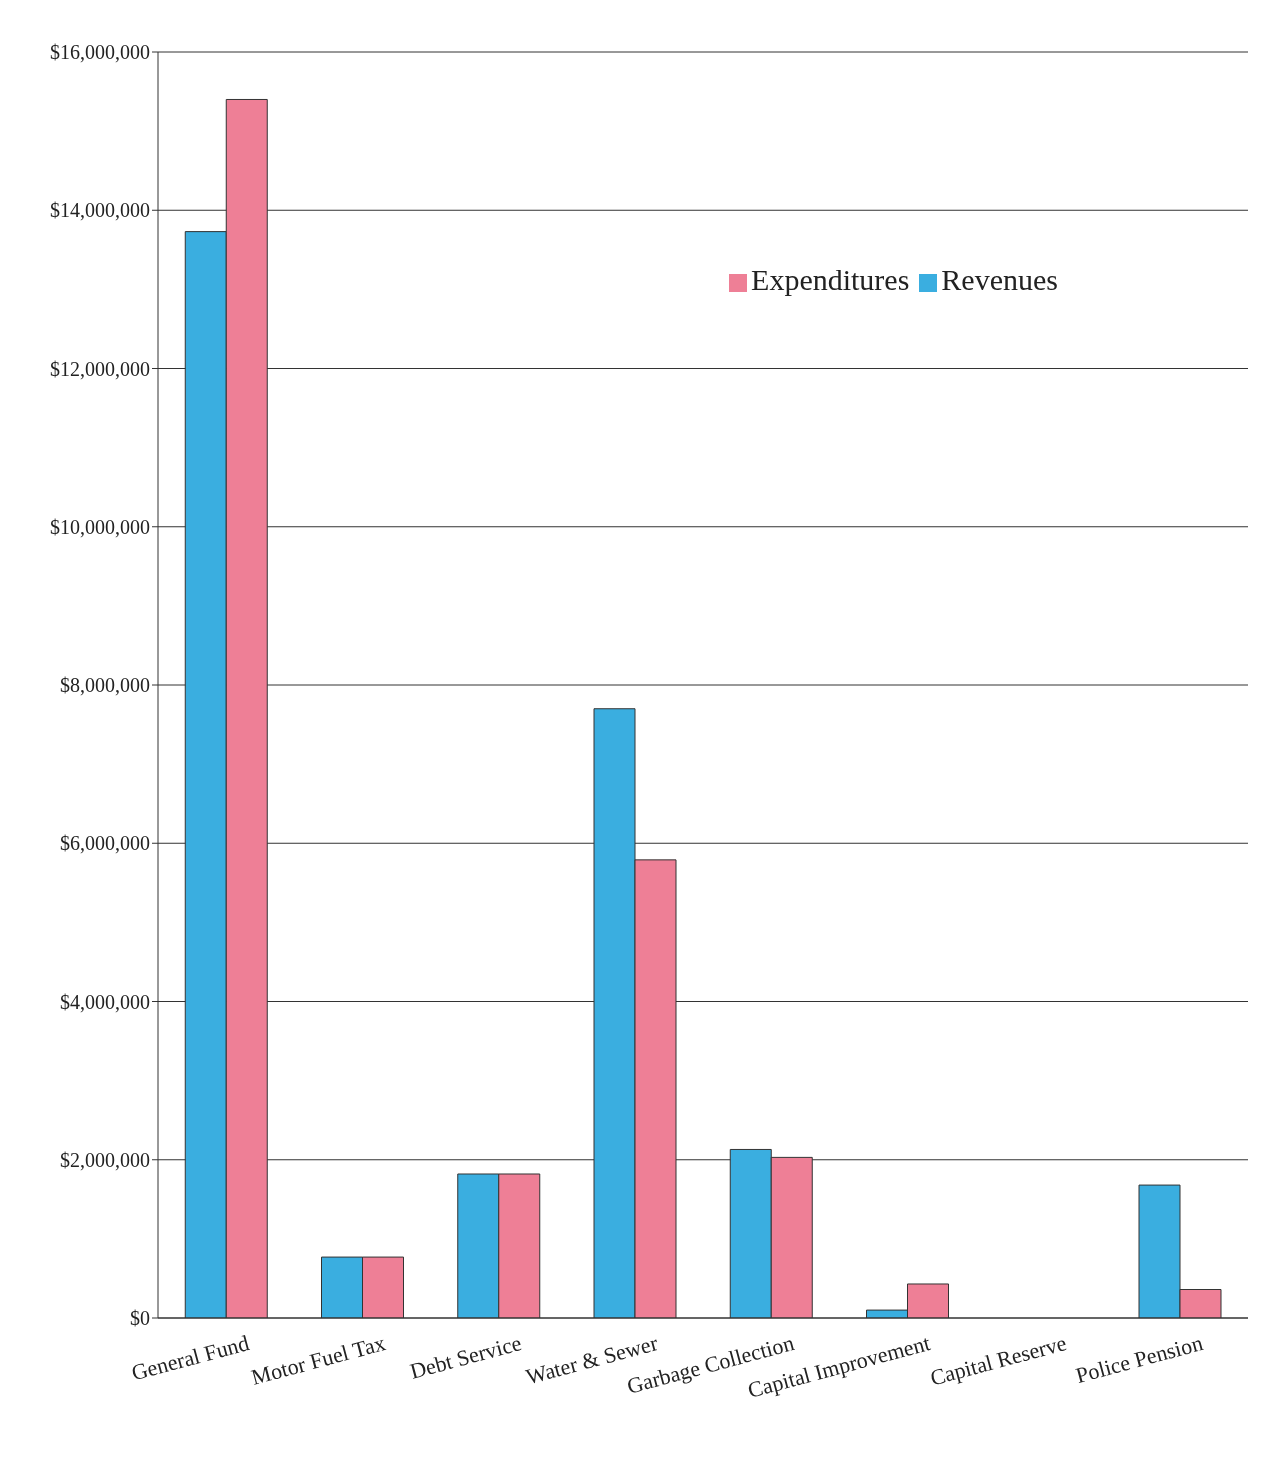  Describe the element at coordinates (1139, 1359) in the screenshot. I see `x-tick-label: Police Pension` at that location.